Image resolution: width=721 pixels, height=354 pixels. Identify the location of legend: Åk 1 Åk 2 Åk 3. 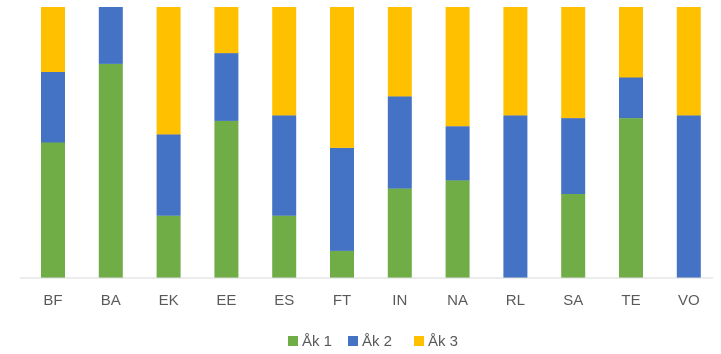
(373, 341).